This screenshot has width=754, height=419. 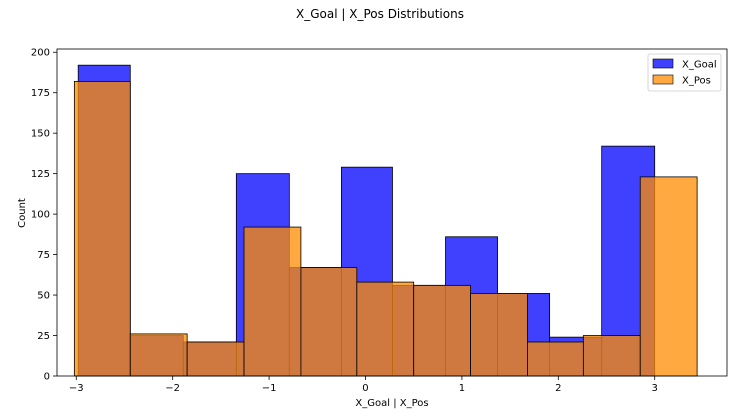 I want to click on x-tick-label: −1, so click(x=269, y=388).